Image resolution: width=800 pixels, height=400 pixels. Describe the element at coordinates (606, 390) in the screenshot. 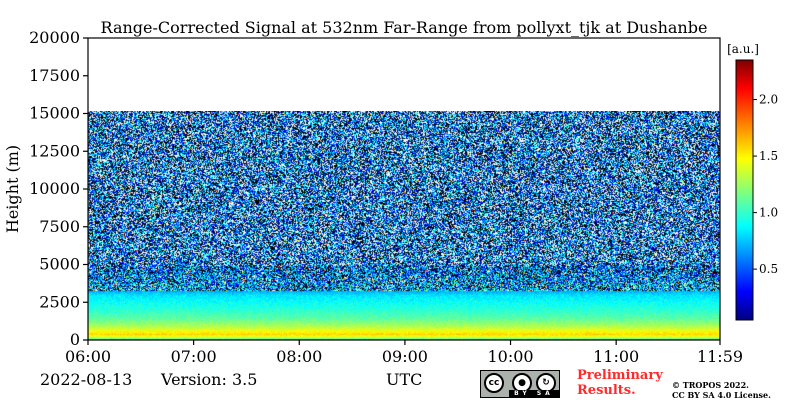

I see `preliminary-line2: Results.` at that location.